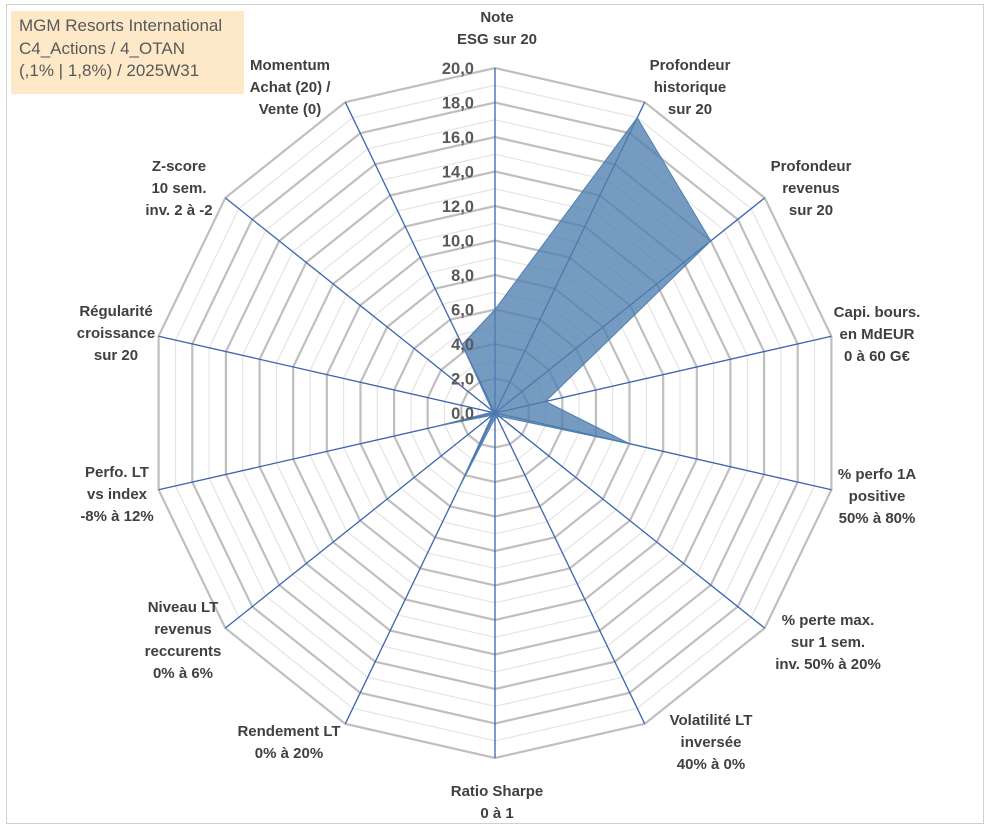 Image resolution: width=991 pixels, height=829 pixels. I want to click on axis-label: Capi. bours. en MdEUR 0 à 60 G€, so click(877, 334).